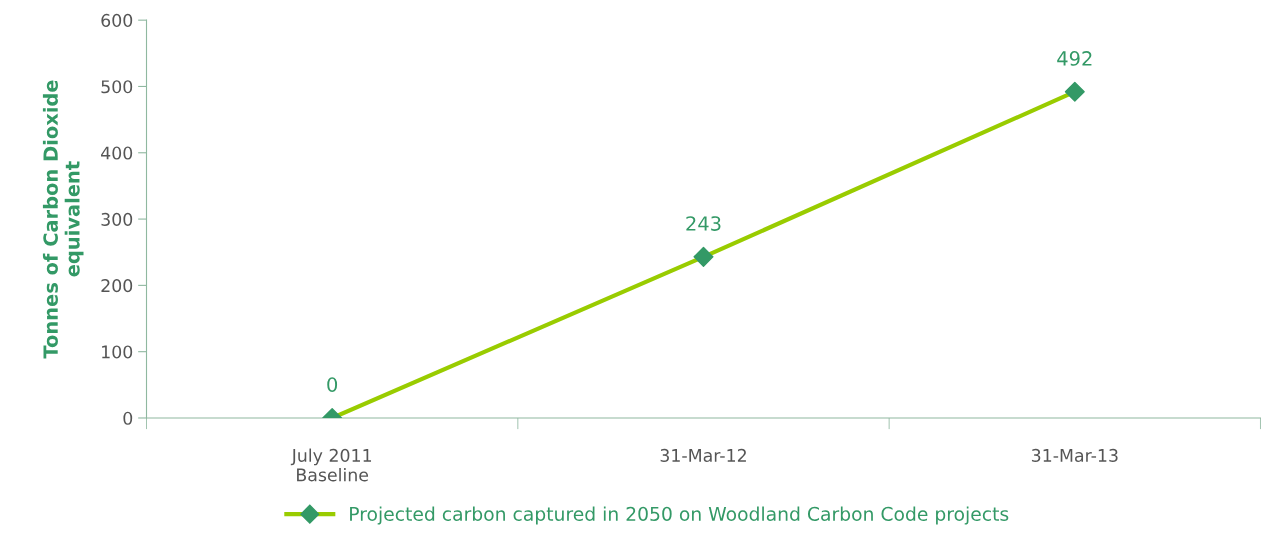 The height and width of the screenshot is (560, 1263). What do you see at coordinates (679, 515) in the screenshot?
I see `legend-label: Projected carbon captured in 2050 on Woodland Carbon Code projects` at bounding box center [679, 515].